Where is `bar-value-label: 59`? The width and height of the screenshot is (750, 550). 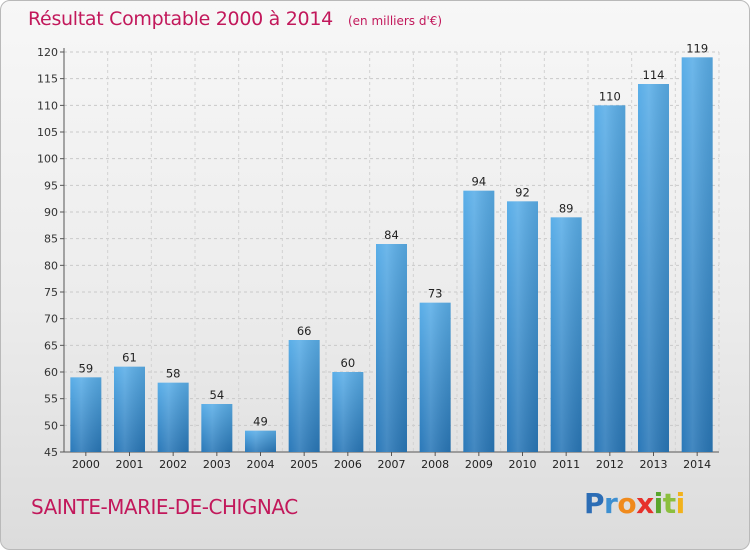
bar-value-label: 59 is located at coordinates (86, 368).